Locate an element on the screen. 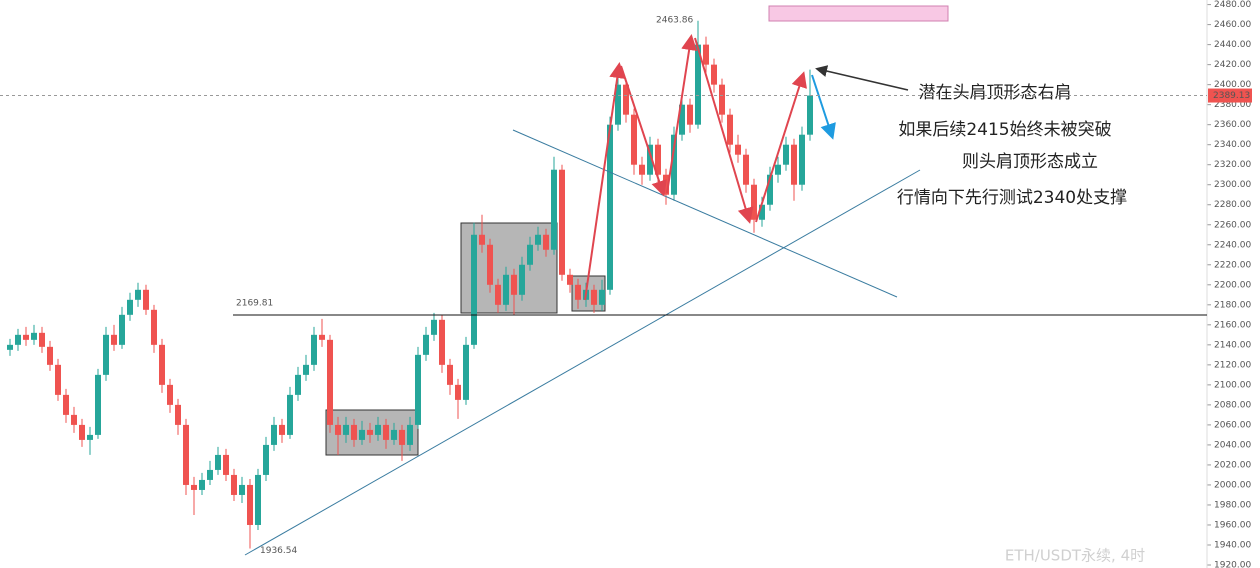 The width and height of the screenshot is (1260, 568). y-tick-label: 2180.00 is located at coordinates (1232, 305).